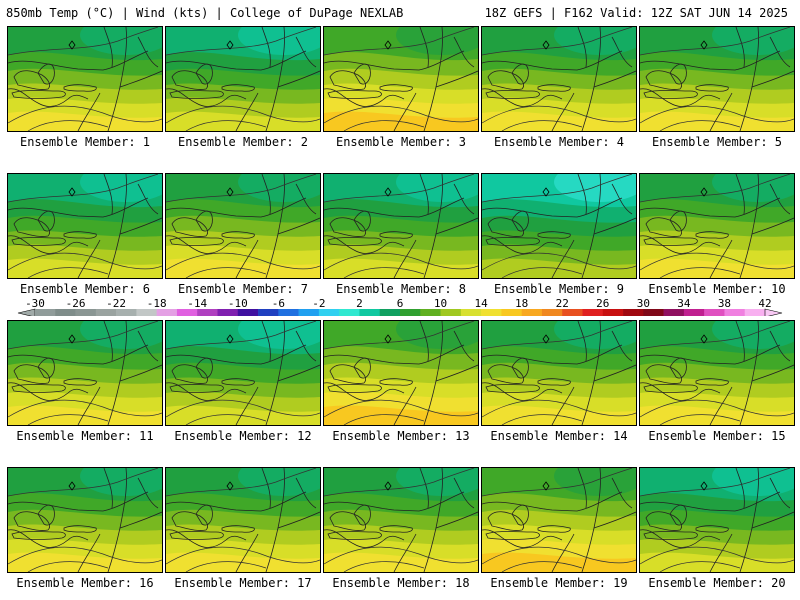 The width and height of the screenshot is (800, 600). What do you see at coordinates (724, 303) in the screenshot?
I see `colorbar-tick-label: 38` at bounding box center [724, 303].